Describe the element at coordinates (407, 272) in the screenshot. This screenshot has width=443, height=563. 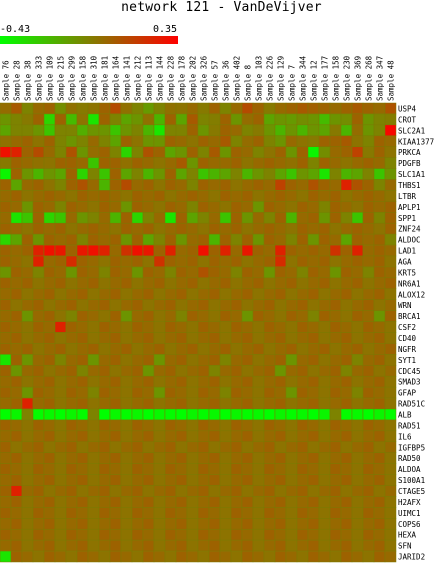
I see `row-label: KRT5` at that location.